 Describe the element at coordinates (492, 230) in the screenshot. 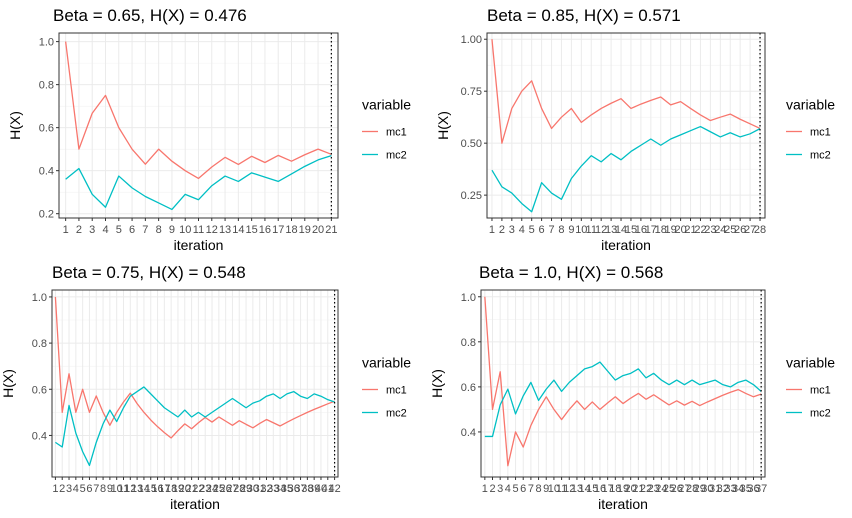

I see `x-tick-label: 1` at that location.